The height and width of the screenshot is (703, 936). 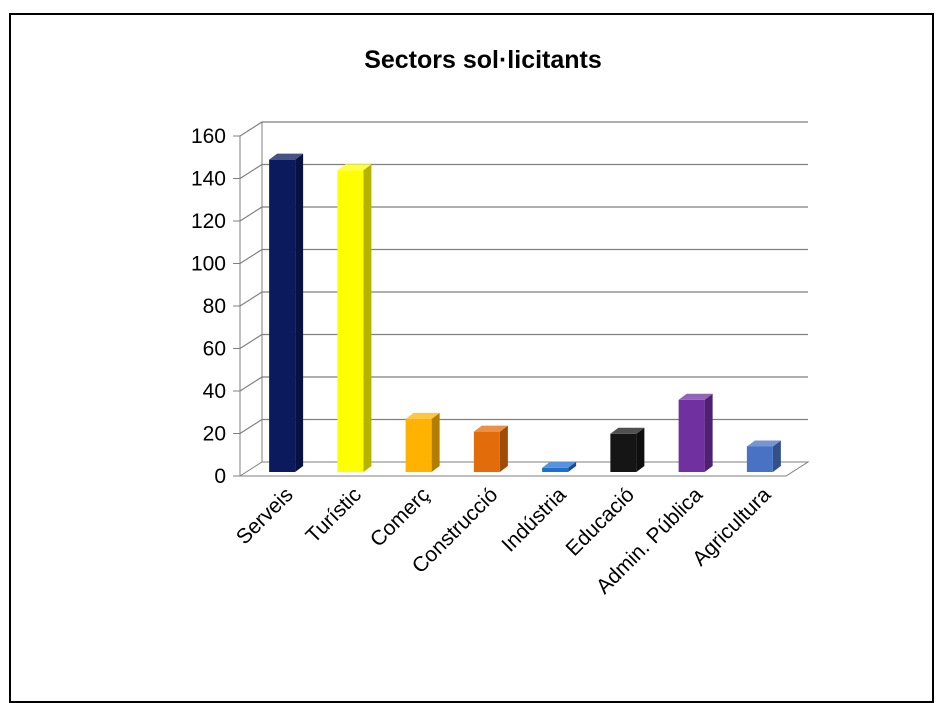 I want to click on chart-title: Sectors sol·licitants, so click(x=483, y=60).